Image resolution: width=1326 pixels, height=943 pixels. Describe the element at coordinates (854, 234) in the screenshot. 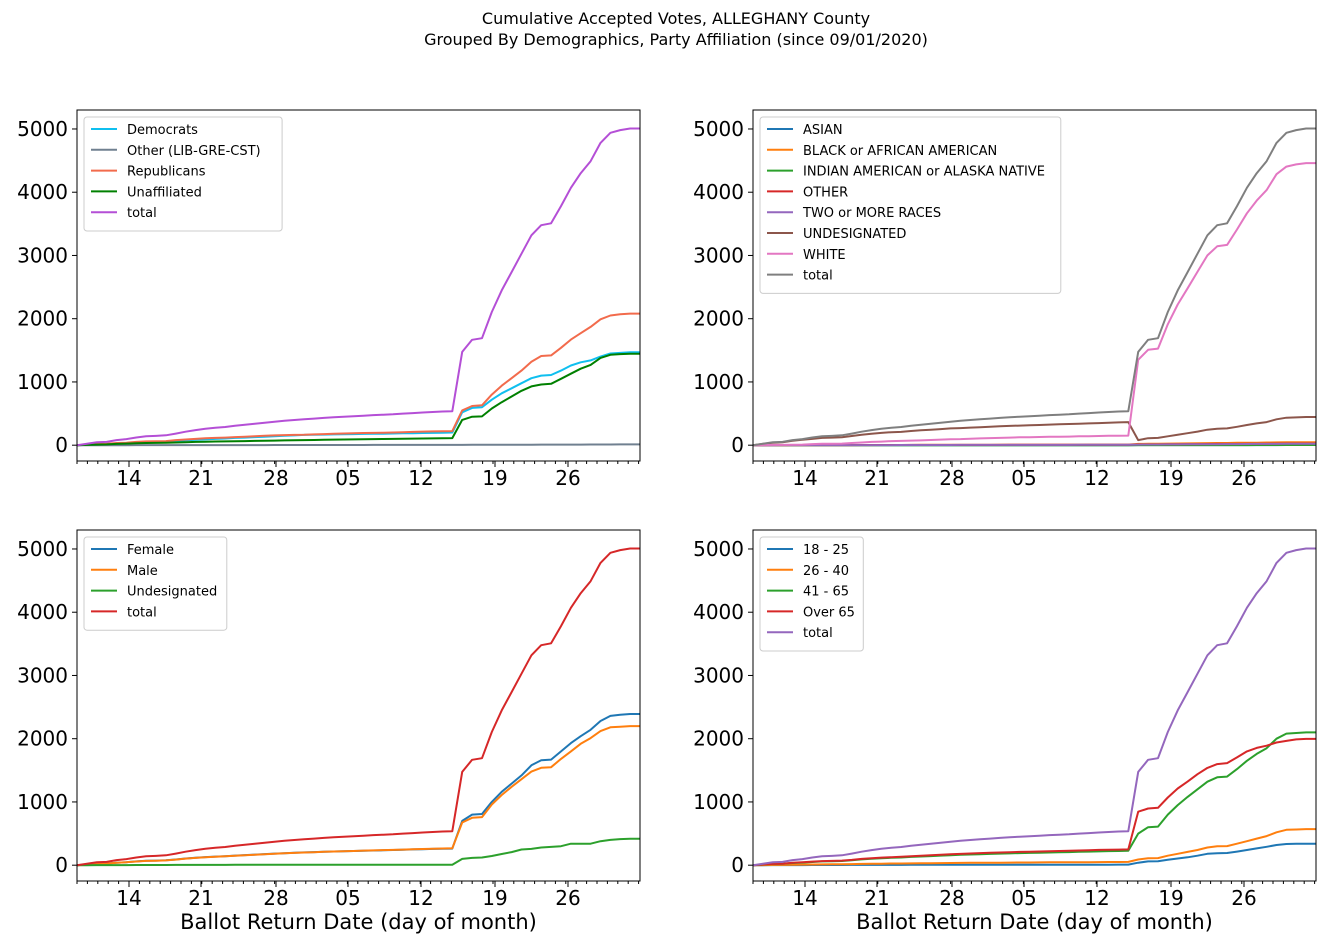

I see `legend-entry: UNDESIGNATED` at that location.